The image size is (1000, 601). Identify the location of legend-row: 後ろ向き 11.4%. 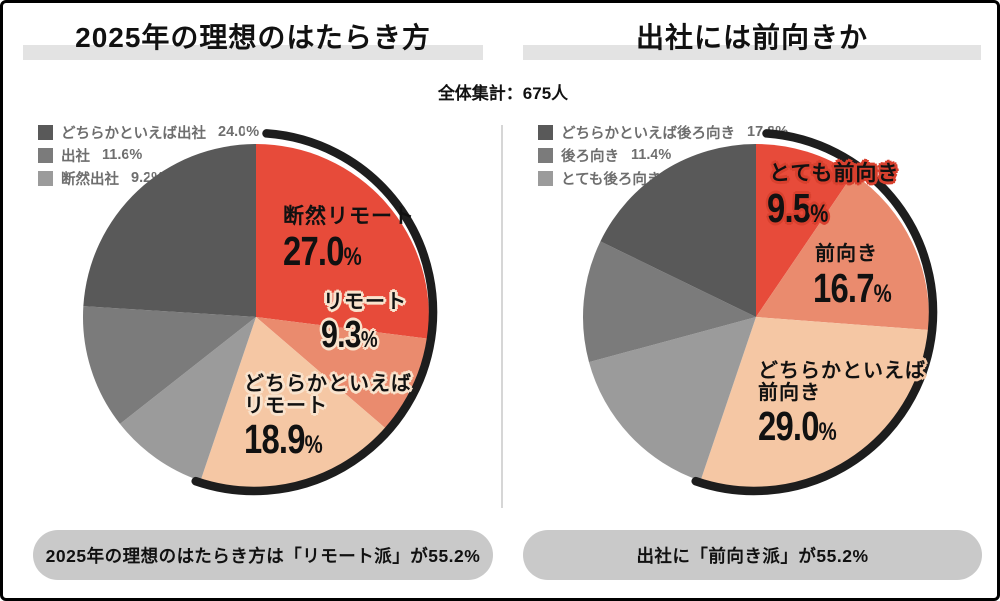
(663, 156).